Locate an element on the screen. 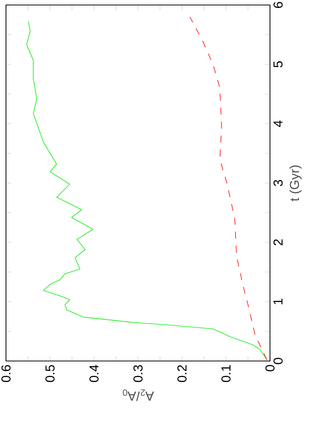  x-tick-label: 0.1 is located at coordinates (226, 373).